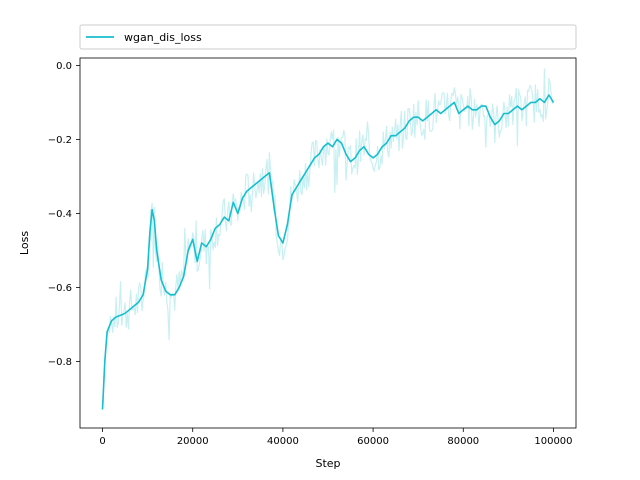  Describe the element at coordinates (283, 441) in the screenshot. I see `x-tick-label: 40000` at that location.